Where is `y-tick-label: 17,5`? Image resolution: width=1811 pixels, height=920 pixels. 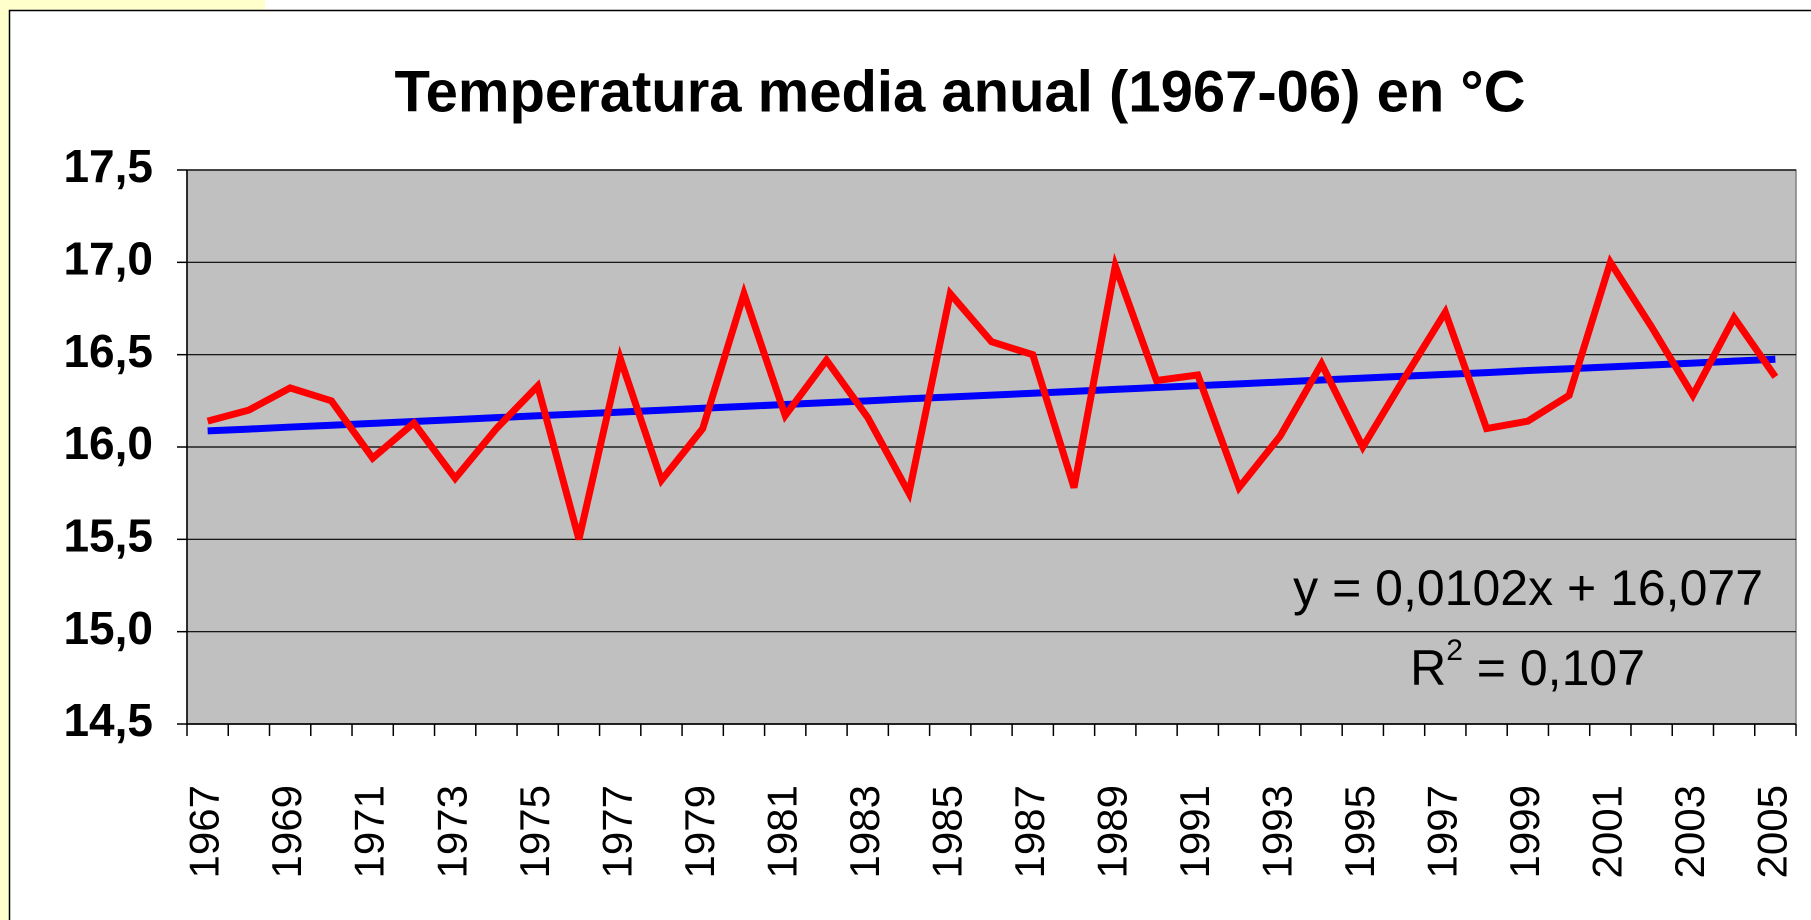 y-tick-label: 17,5 is located at coordinates (108, 166).